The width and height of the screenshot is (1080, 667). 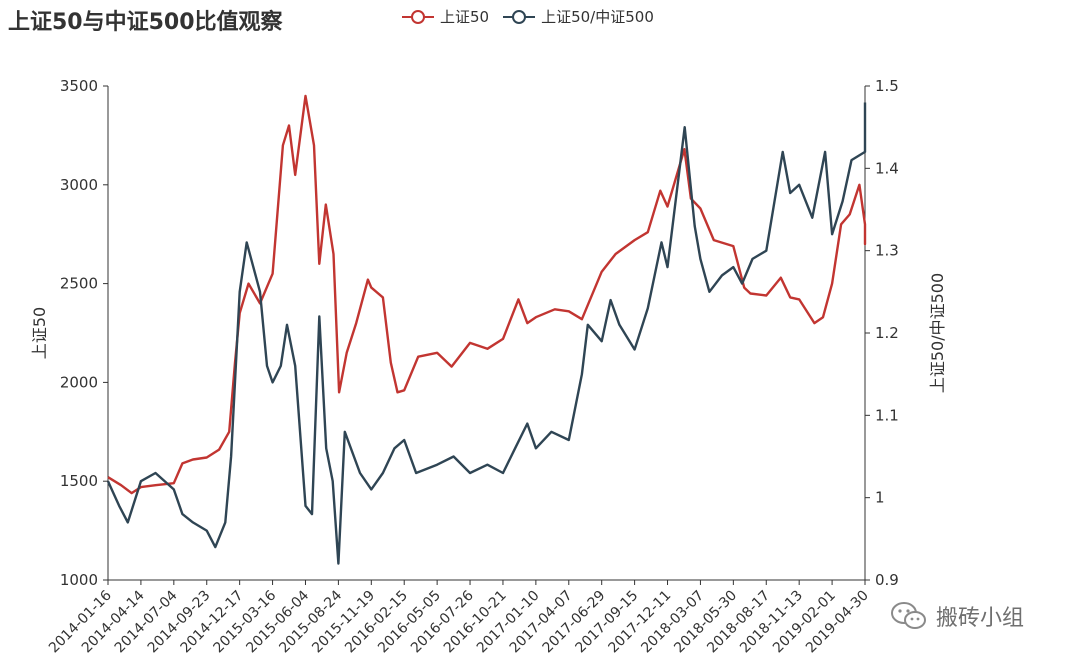 I want to click on y-left-tick-label: 3000, so click(x=79, y=185).